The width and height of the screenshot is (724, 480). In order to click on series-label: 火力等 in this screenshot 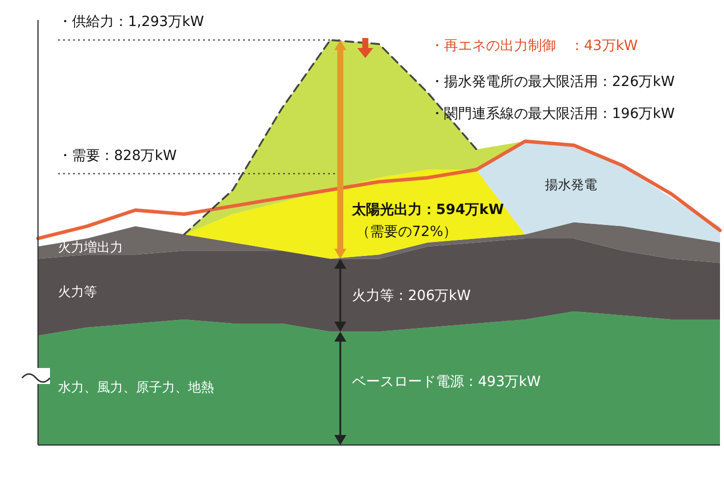, I will do `click(77, 292)`.